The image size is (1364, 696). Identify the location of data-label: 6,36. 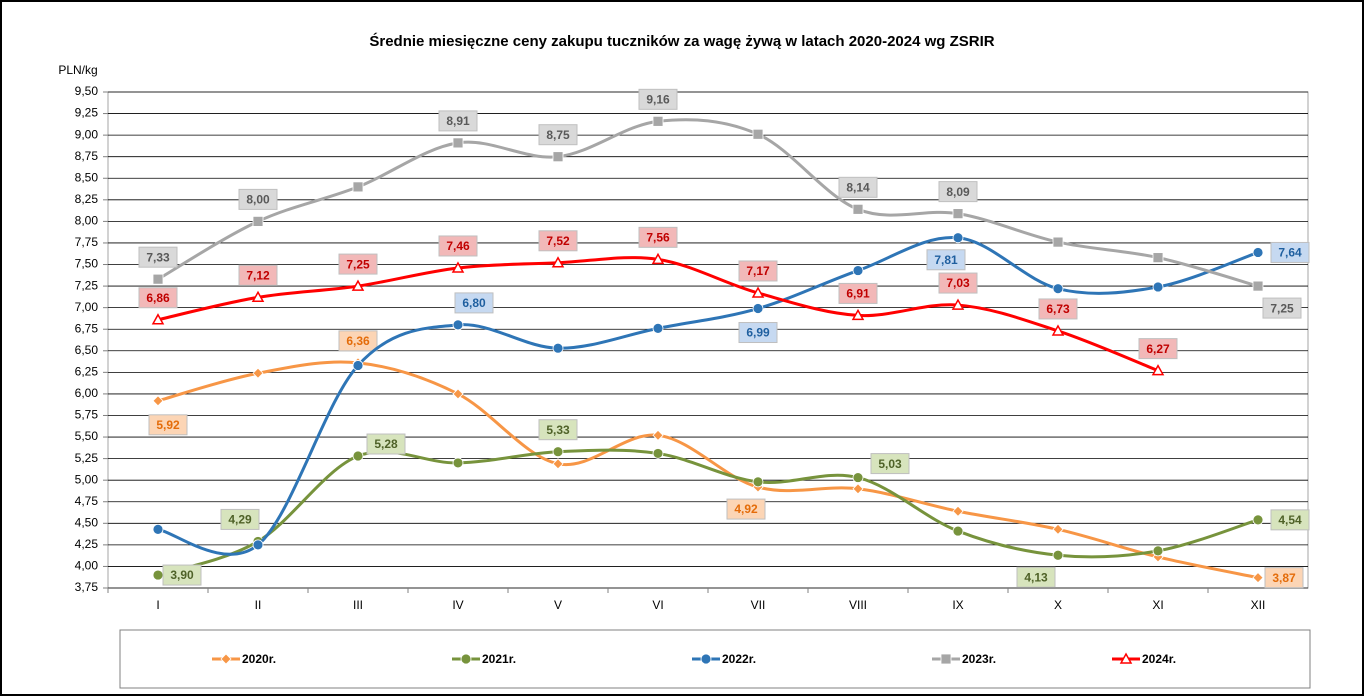
(358, 341).